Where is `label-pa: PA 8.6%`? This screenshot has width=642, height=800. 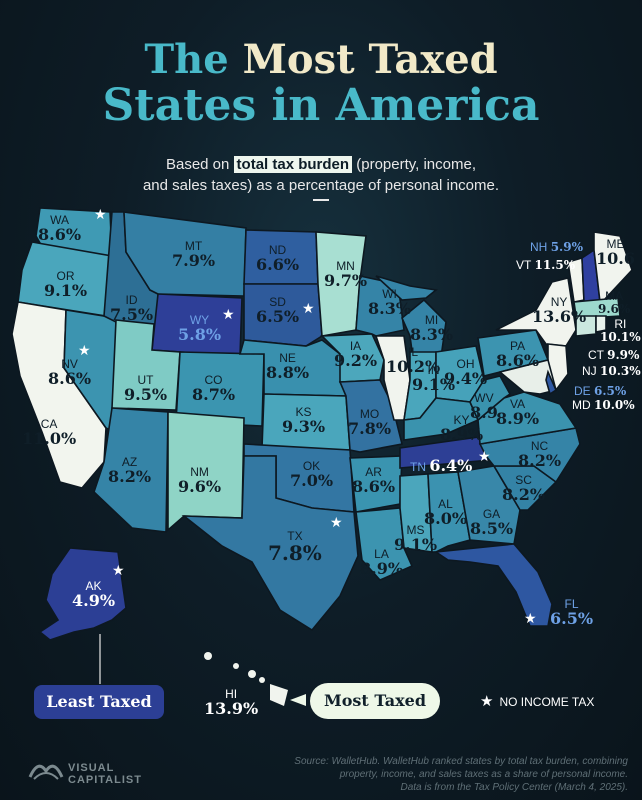
label-pa: PA 8.6% is located at coordinates (518, 354).